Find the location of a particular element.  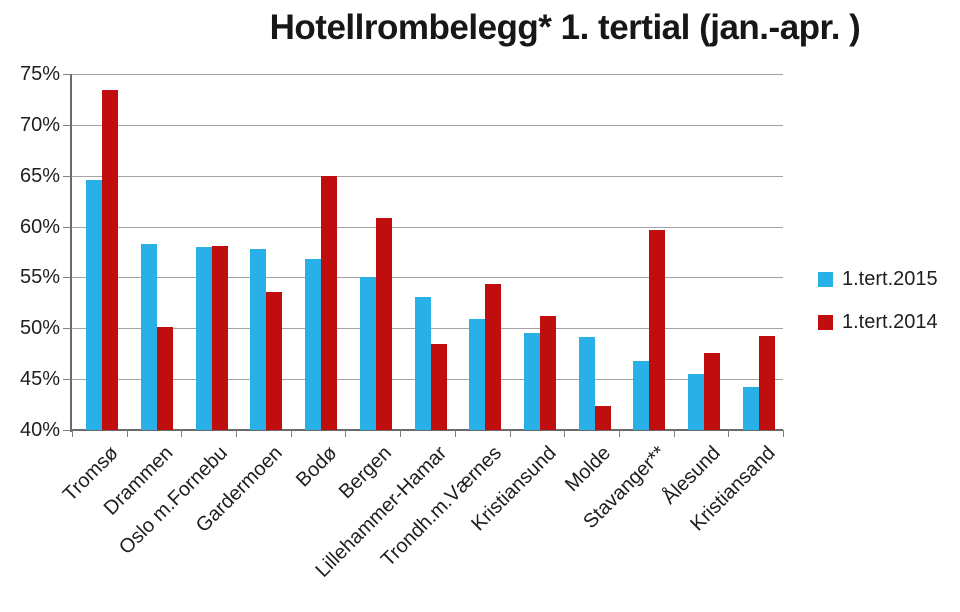

y-axis-tick-label: 70% is located at coordinates (39, 124).